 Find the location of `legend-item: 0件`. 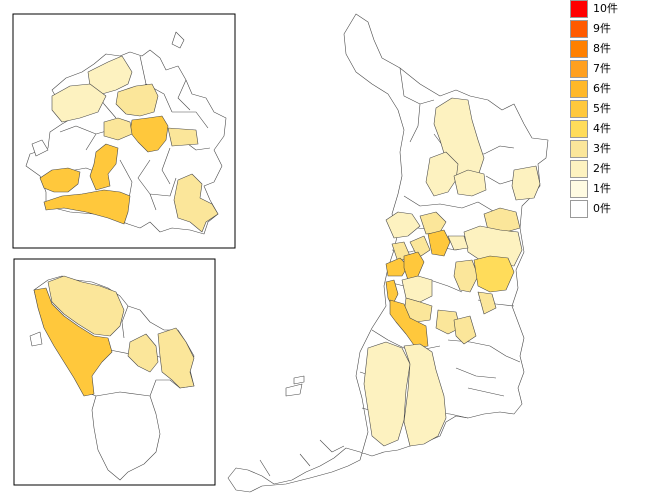

legend-item: 0件 is located at coordinates (603, 210).